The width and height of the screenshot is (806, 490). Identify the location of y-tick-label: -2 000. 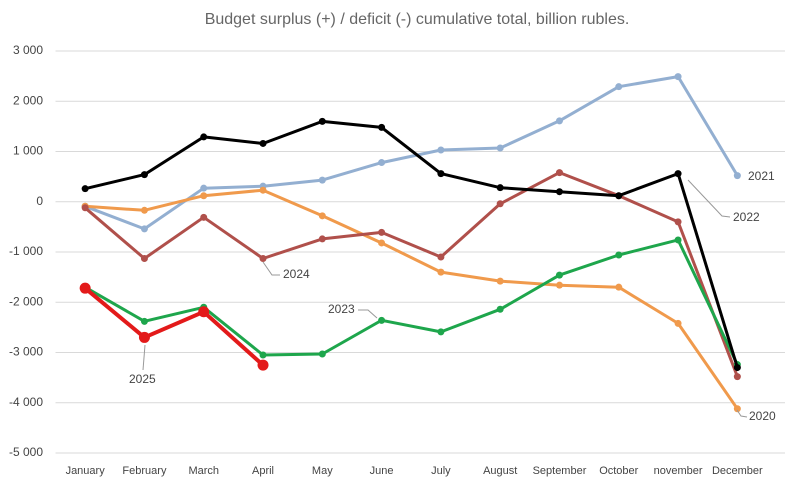
(26, 301).